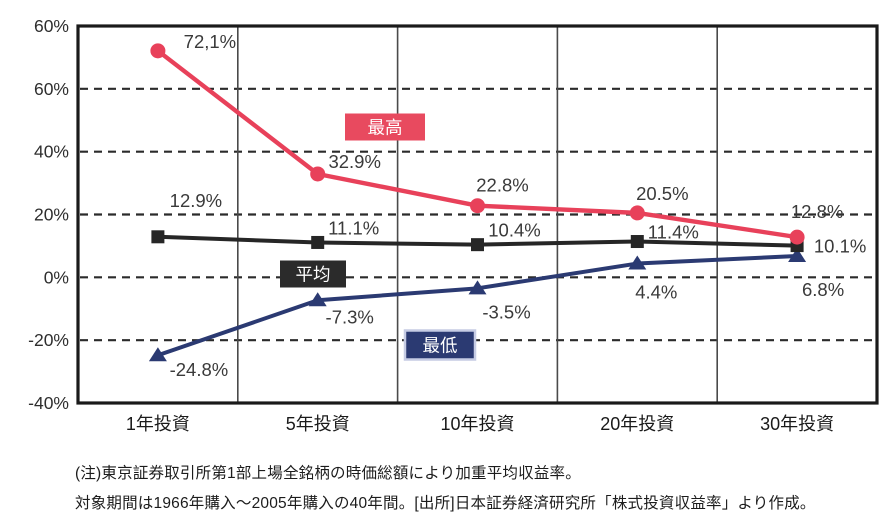 The width and height of the screenshot is (896, 531). What do you see at coordinates (656, 292) in the screenshot?
I see `data-point-label: 4.4%` at bounding box center [656, 292].